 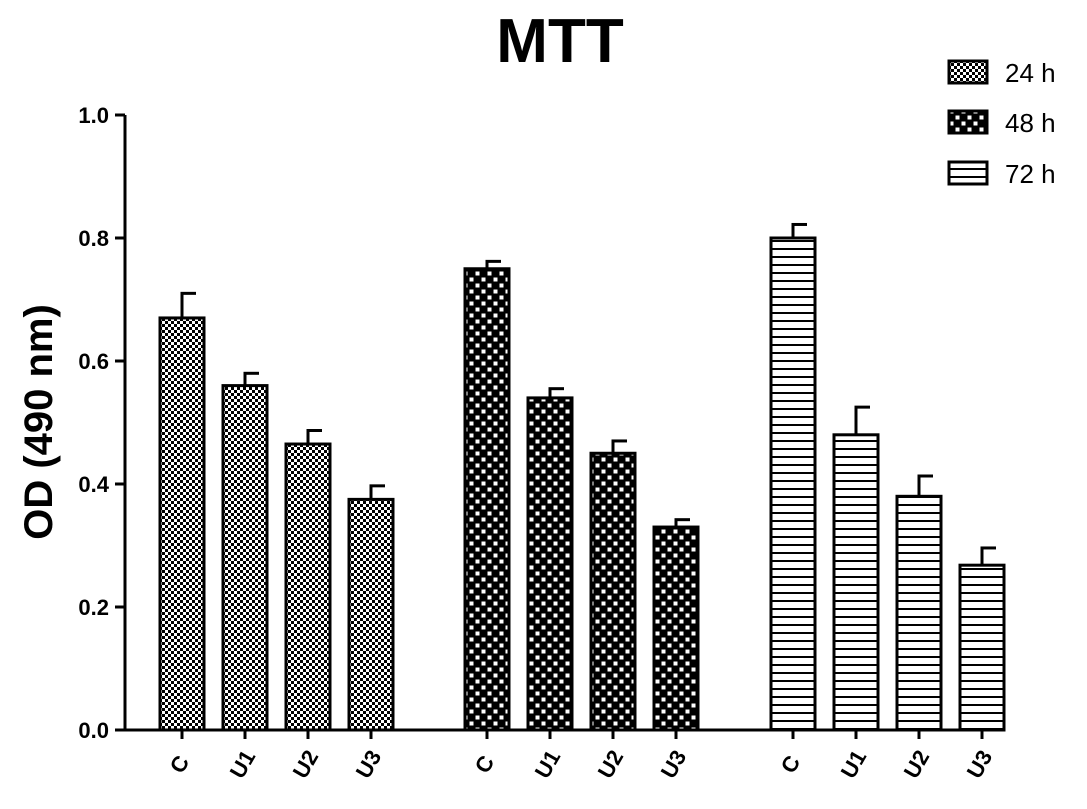 I want to click on bar-24h-C, so click(x=182, y=524).